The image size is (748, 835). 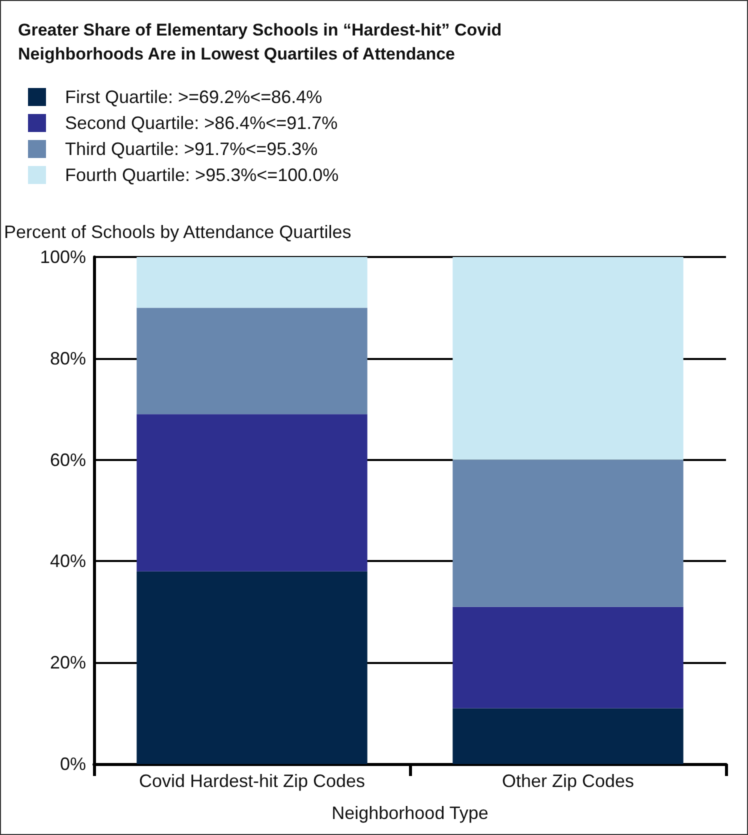 What do you see at coordinates (178, 232) in the screenshot?
I see `y-axis-title: Percent of Schools by Attendance Quartiles` at bounding box center [178, 232].